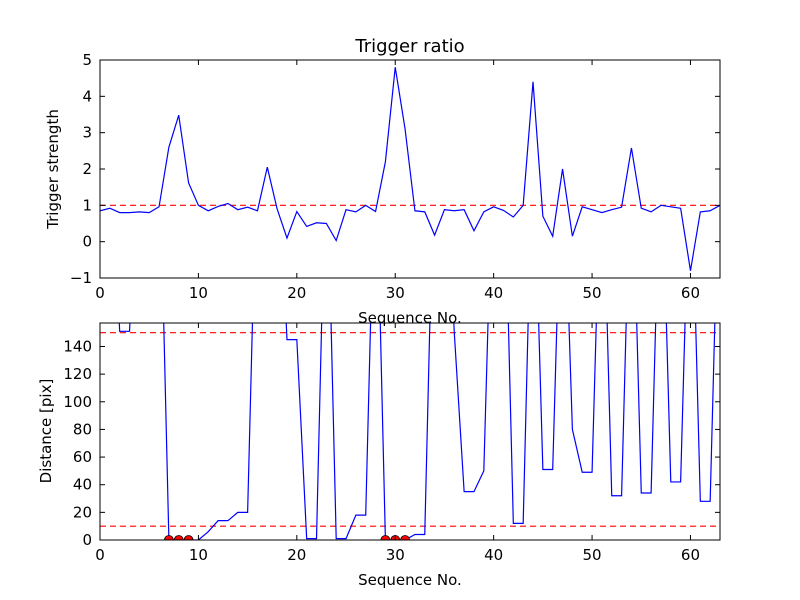 The image size is (800, 600). Describe the element at coordinates (82, 485) in the screenshot. I see `y-tick-label: 40` at that location.